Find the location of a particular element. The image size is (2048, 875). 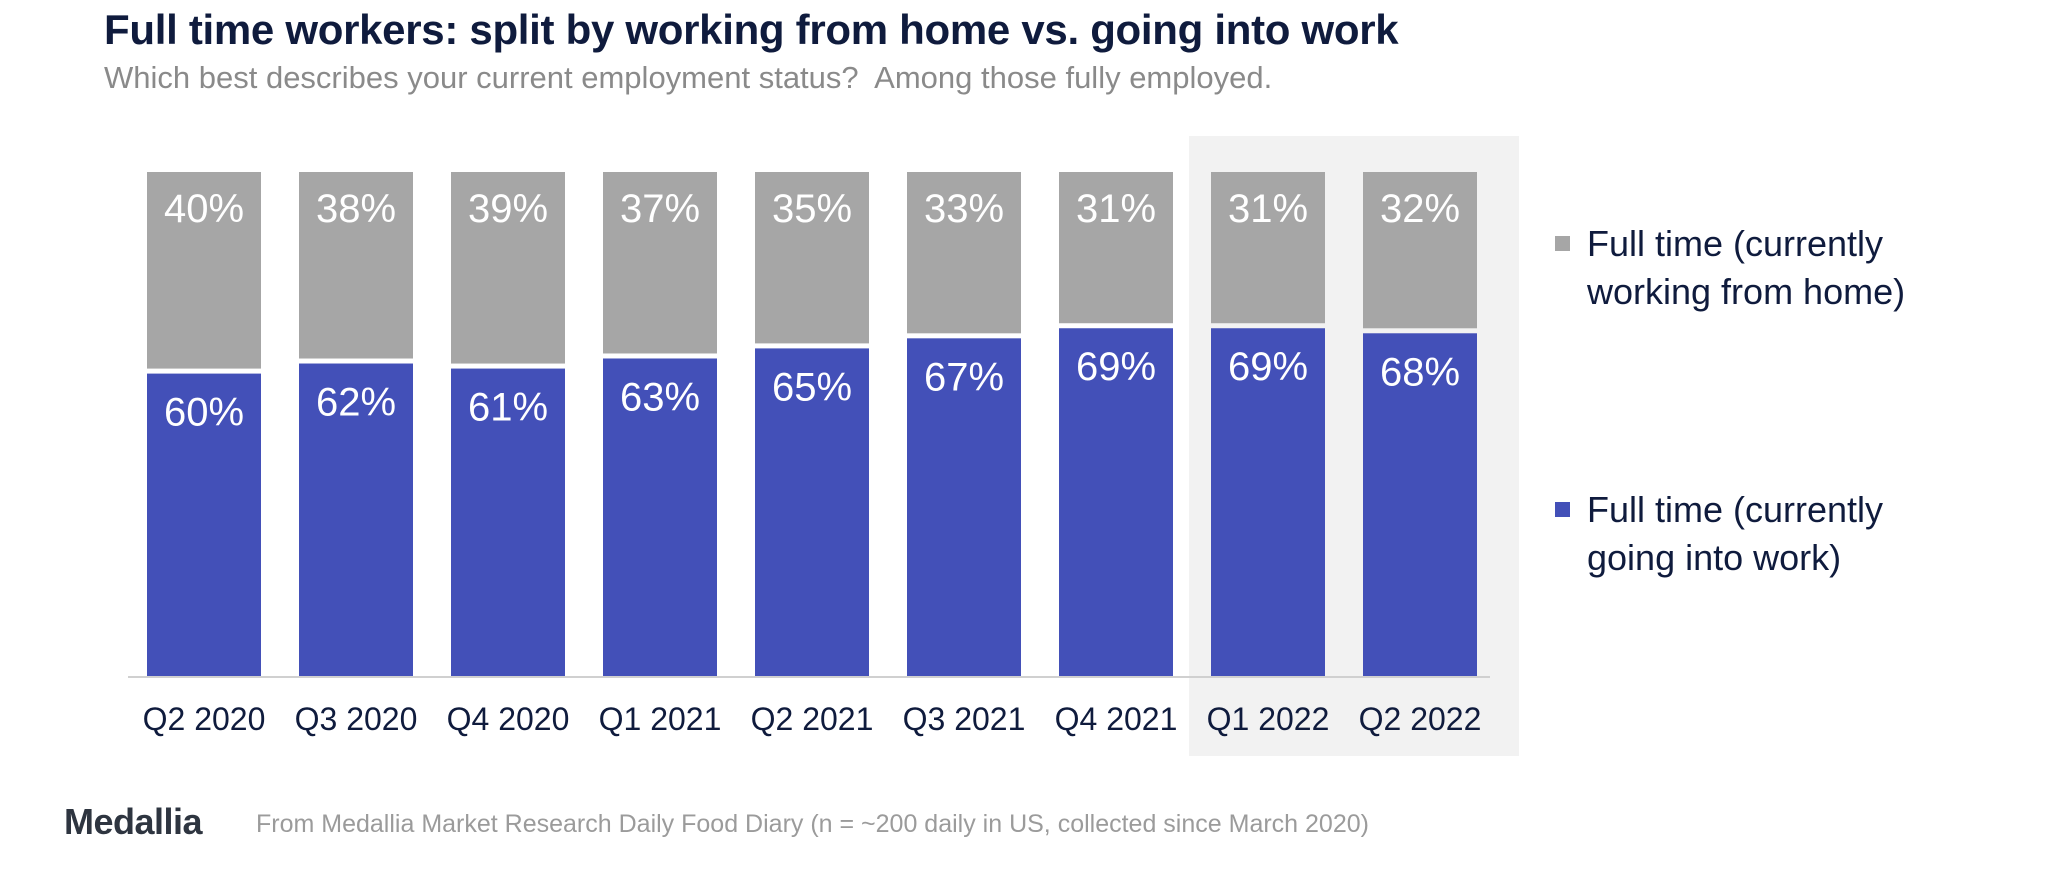

bar-working-from-home-q3-2020 is located at coordinates (356, 265).